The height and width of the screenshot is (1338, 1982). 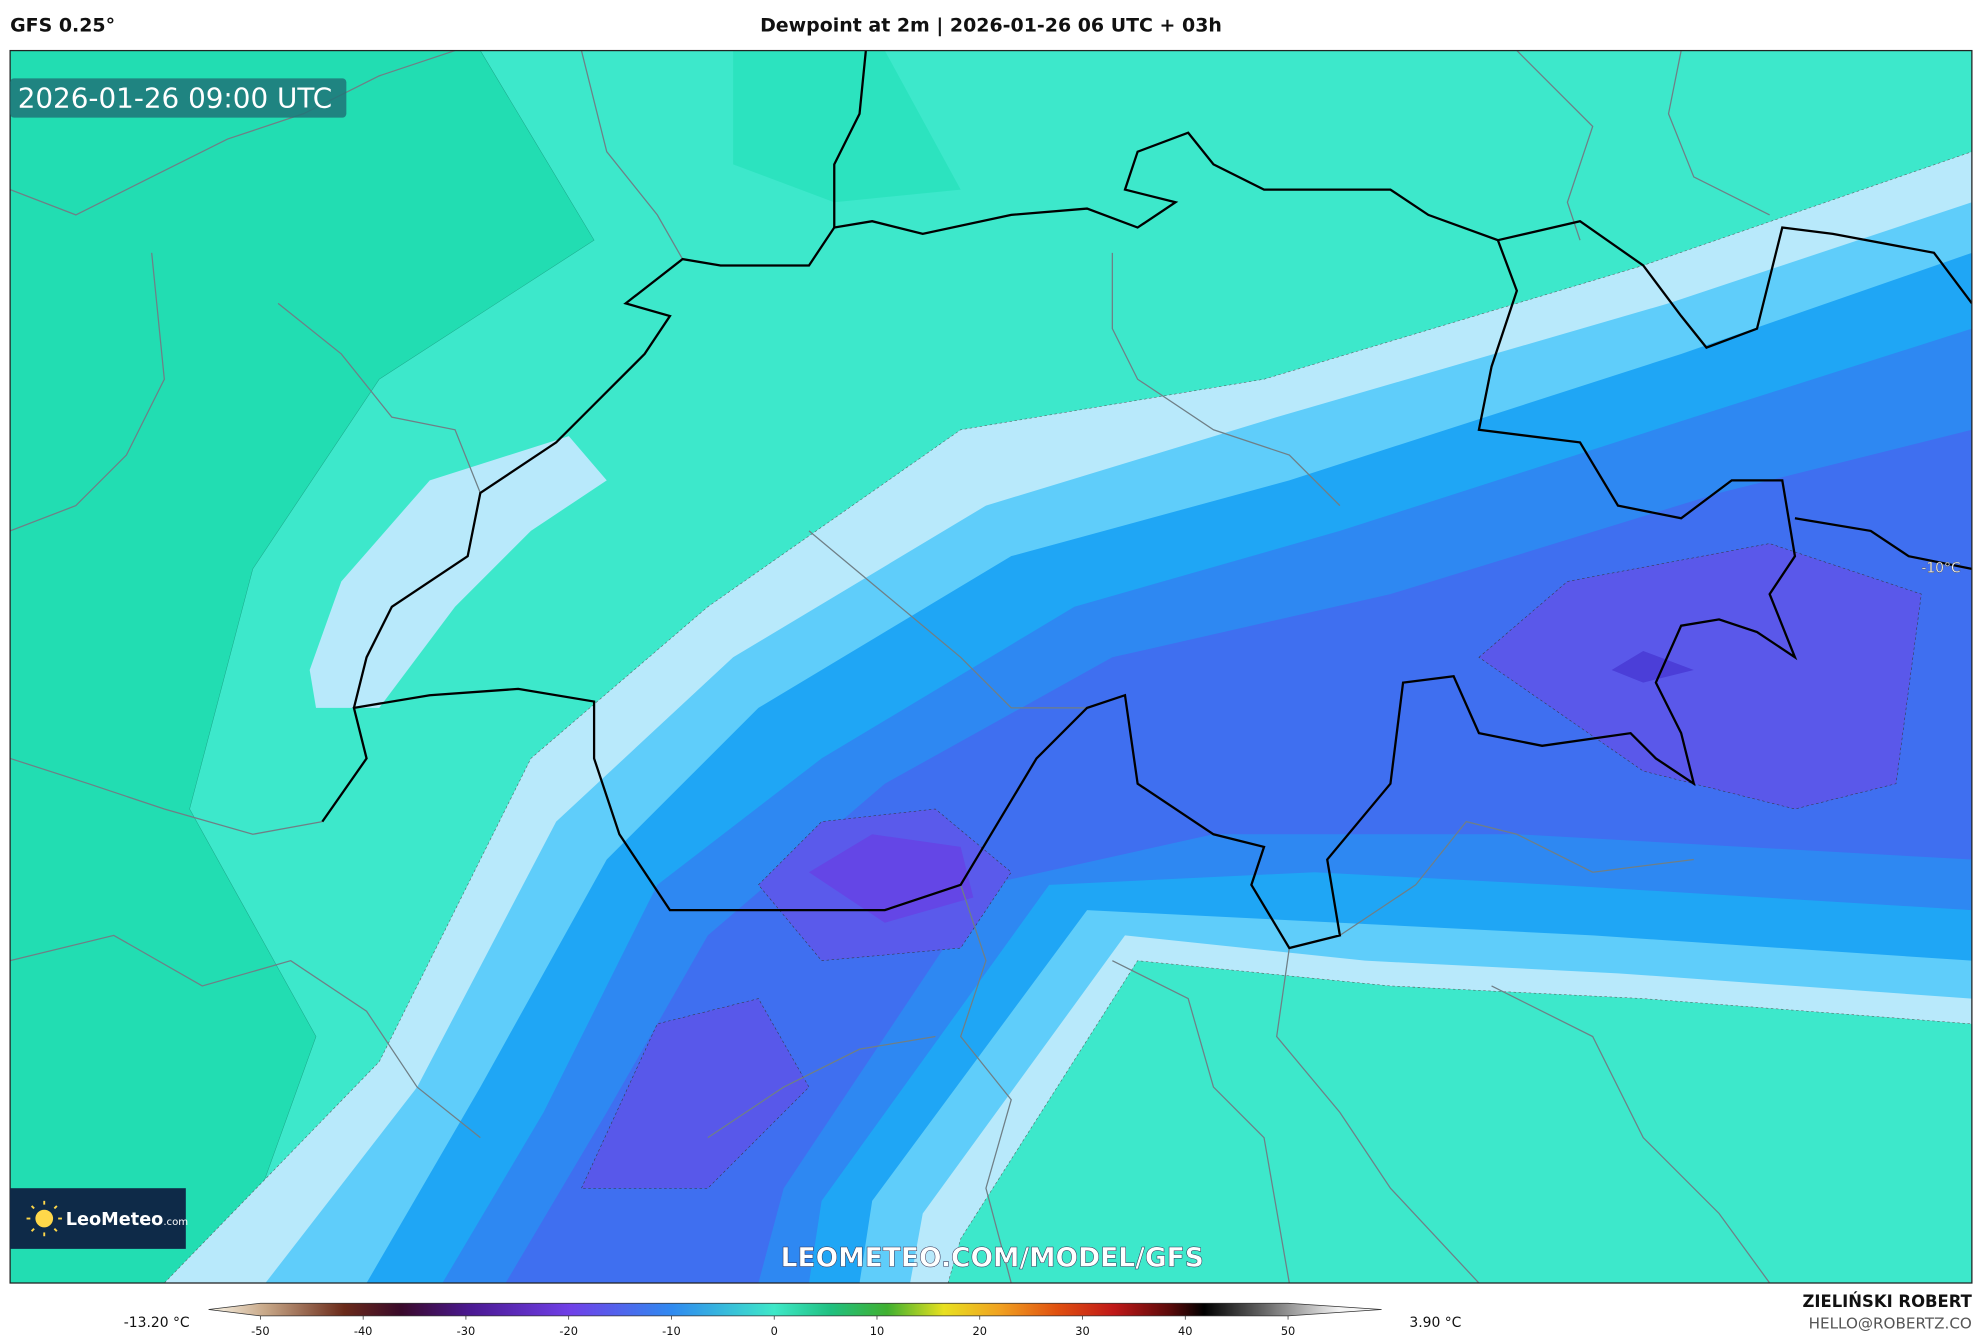 I want to click on colorbar-tick-label: 10, so click(x=877, y=1331).